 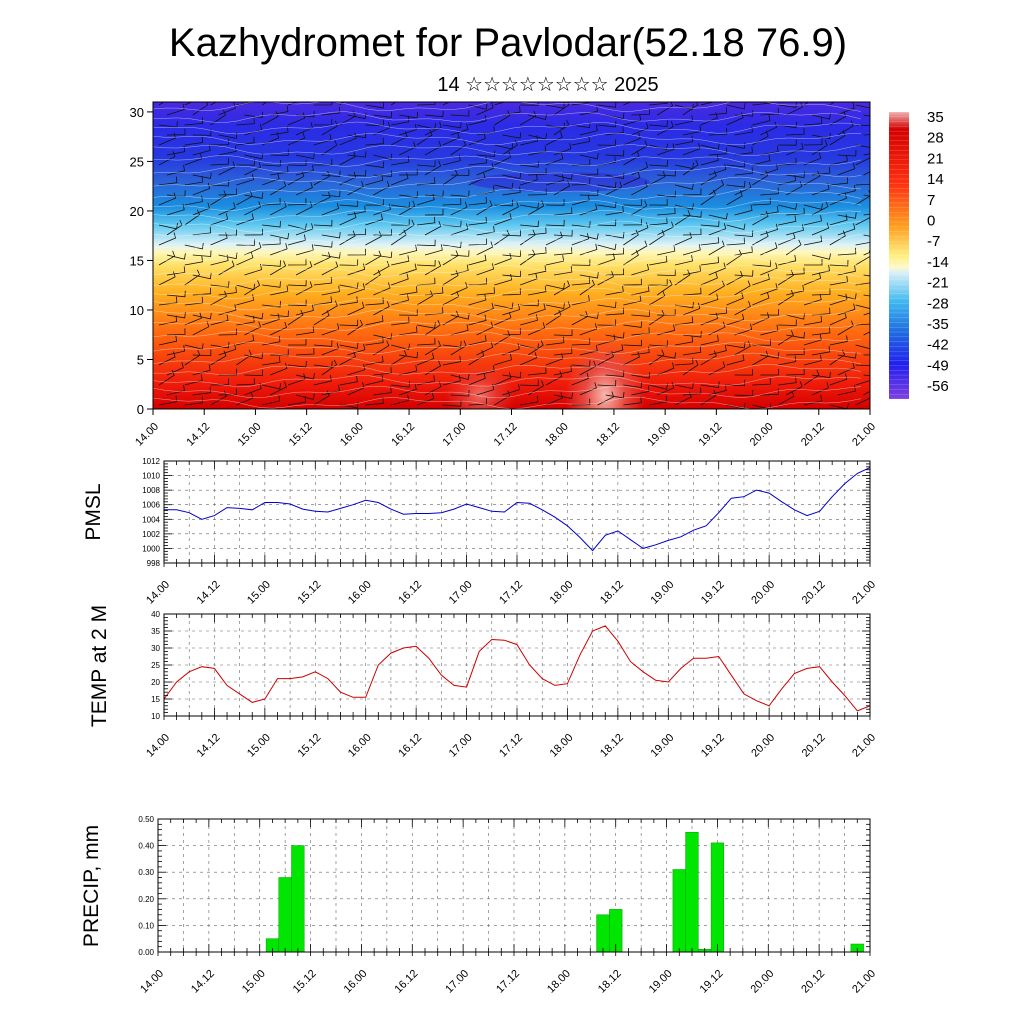 What do you see at coordinates (360, 746) in the screenshot?
I see `x-tick-label: 16.00` at bounding box center [360, 746].